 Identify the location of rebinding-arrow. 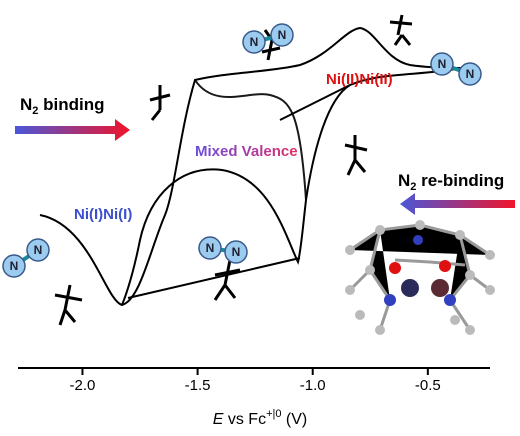
(457, 204).